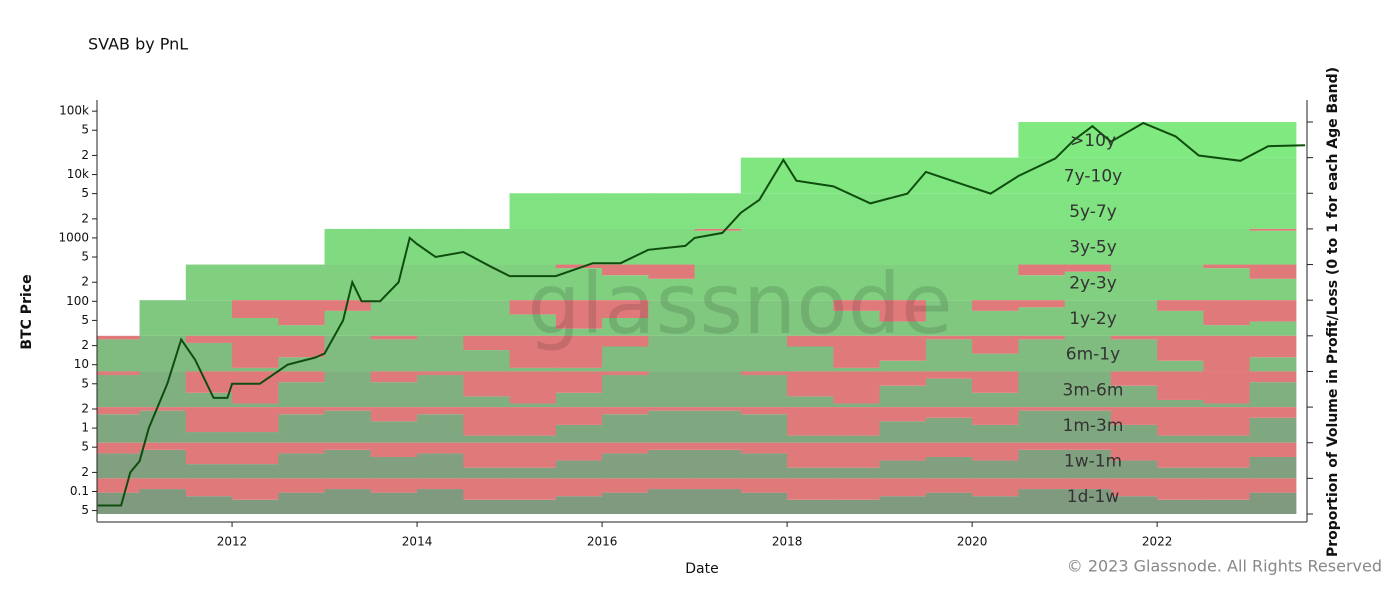 The width and height of the screenshot is (1400, 596). I want to click on x-tick-label: 2018, so click(787, 542).